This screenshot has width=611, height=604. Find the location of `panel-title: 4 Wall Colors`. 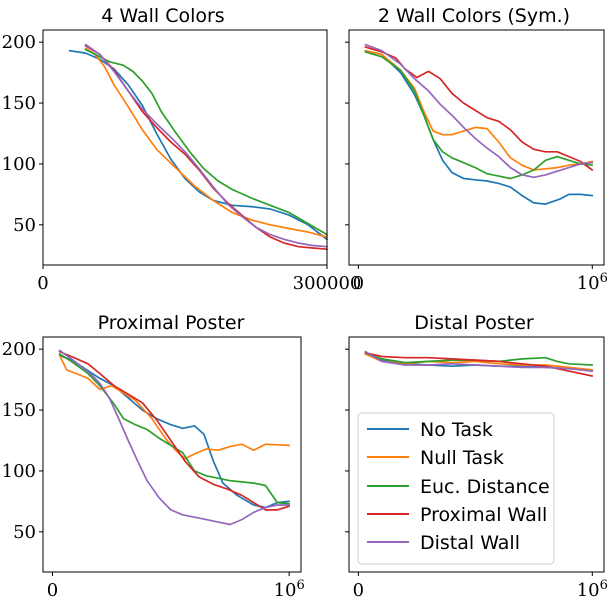

panel-title: 4 Wall Colors is located at coordinates (162, 16).